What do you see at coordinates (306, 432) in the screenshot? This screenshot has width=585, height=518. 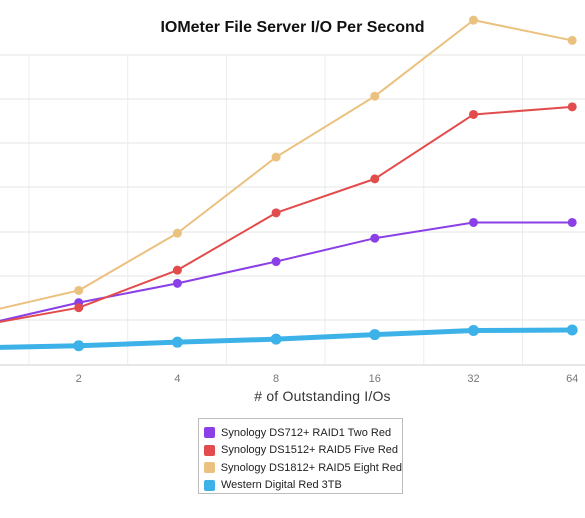 I see `legend-label: Synology DS712+ RAID1 Two Red` at bounding box center [306, 432].